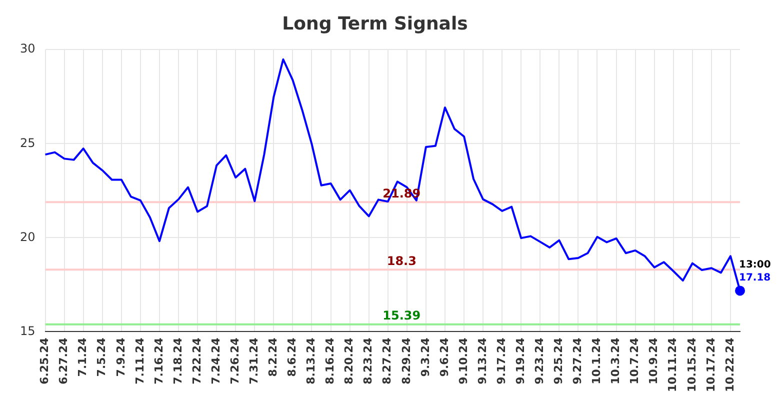 The image size is (784, 398). I want to click on x-tick-label: 7.18.24, so click(177, 360).